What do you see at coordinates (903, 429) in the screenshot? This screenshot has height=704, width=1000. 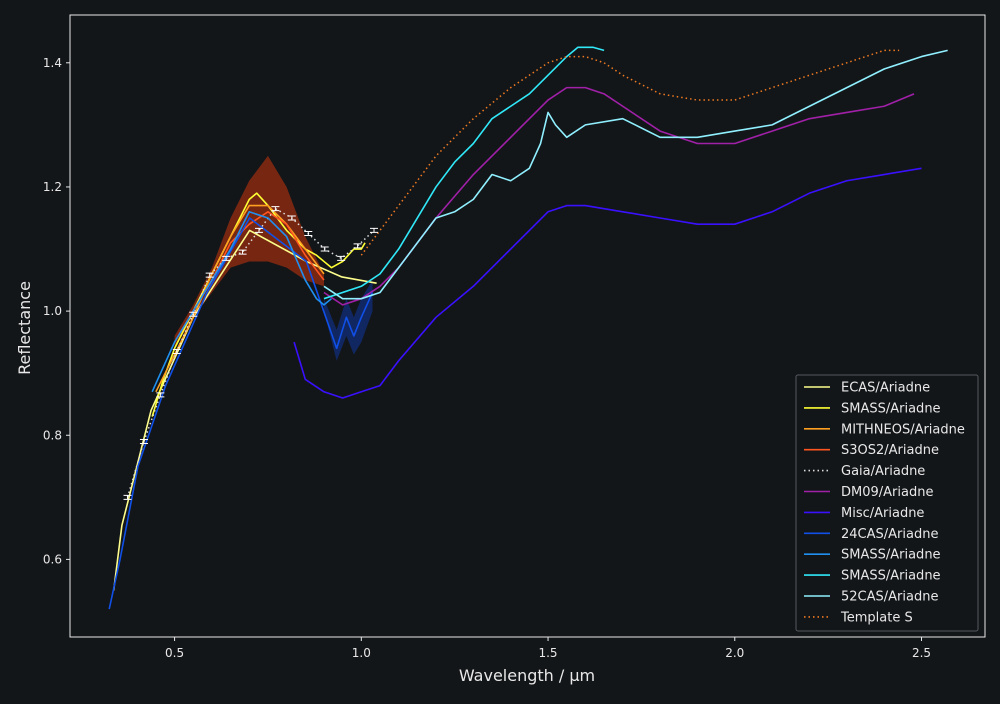 I see `legend-label-mithneos-ariadne-2: MITHNEOS/Ariadne` at bounding box center [903, 429].